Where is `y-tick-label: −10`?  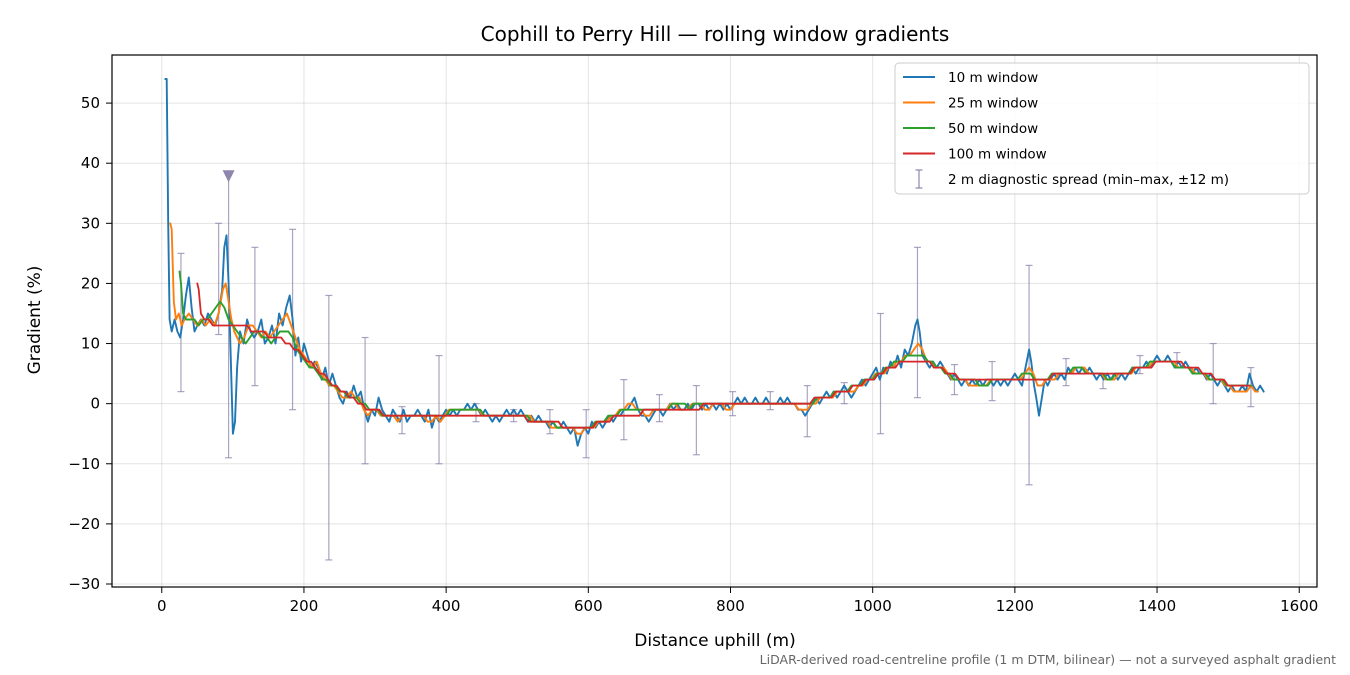
y-tick-label: −10 is located at coordinates (84, 464).